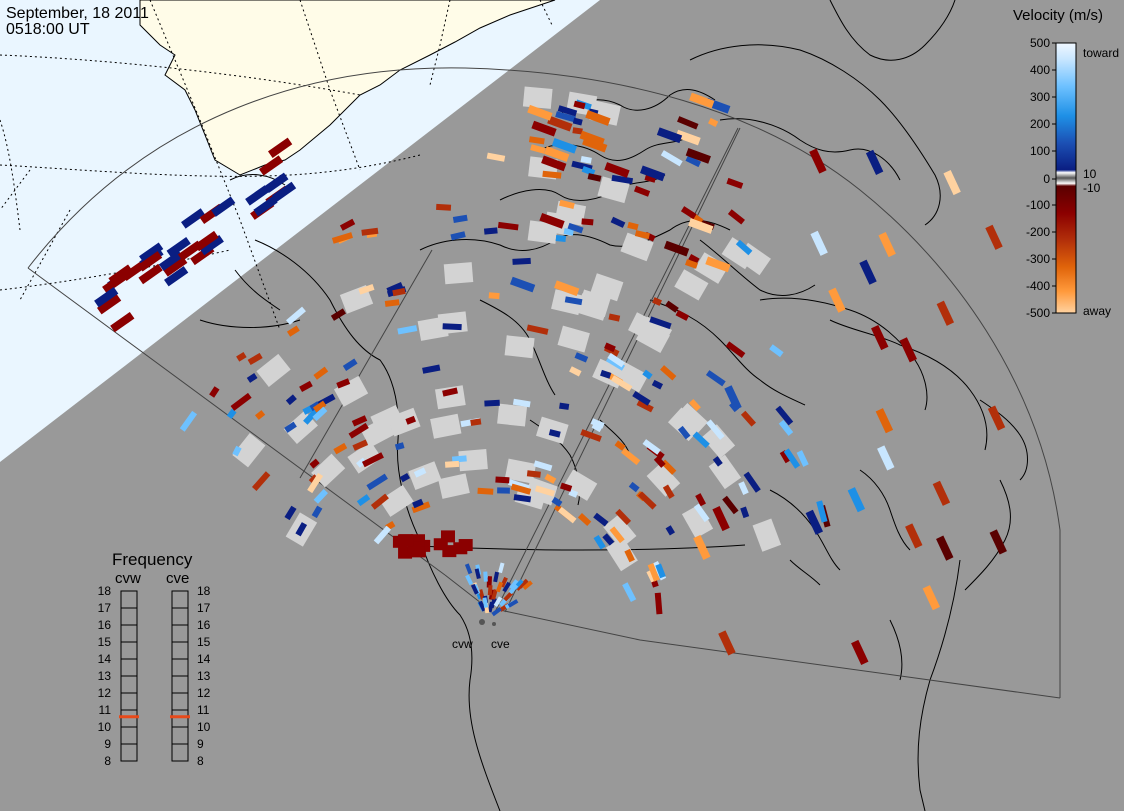  I want to click on frequency-tick-label: 16, so click(105, 625).